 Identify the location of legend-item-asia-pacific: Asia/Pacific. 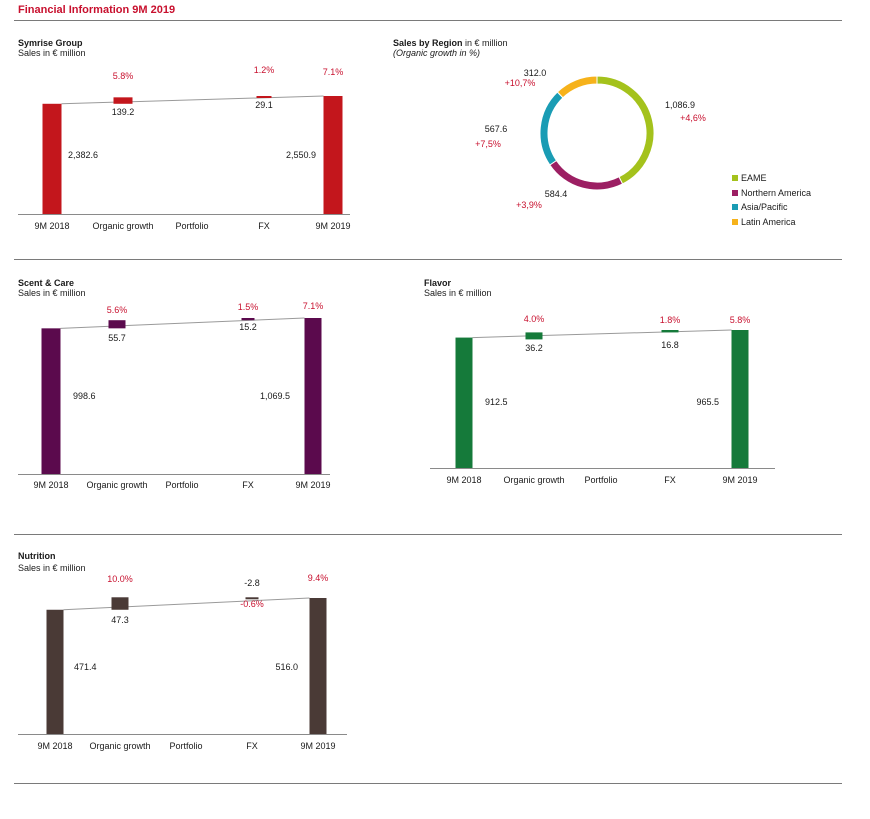
(771, 207).